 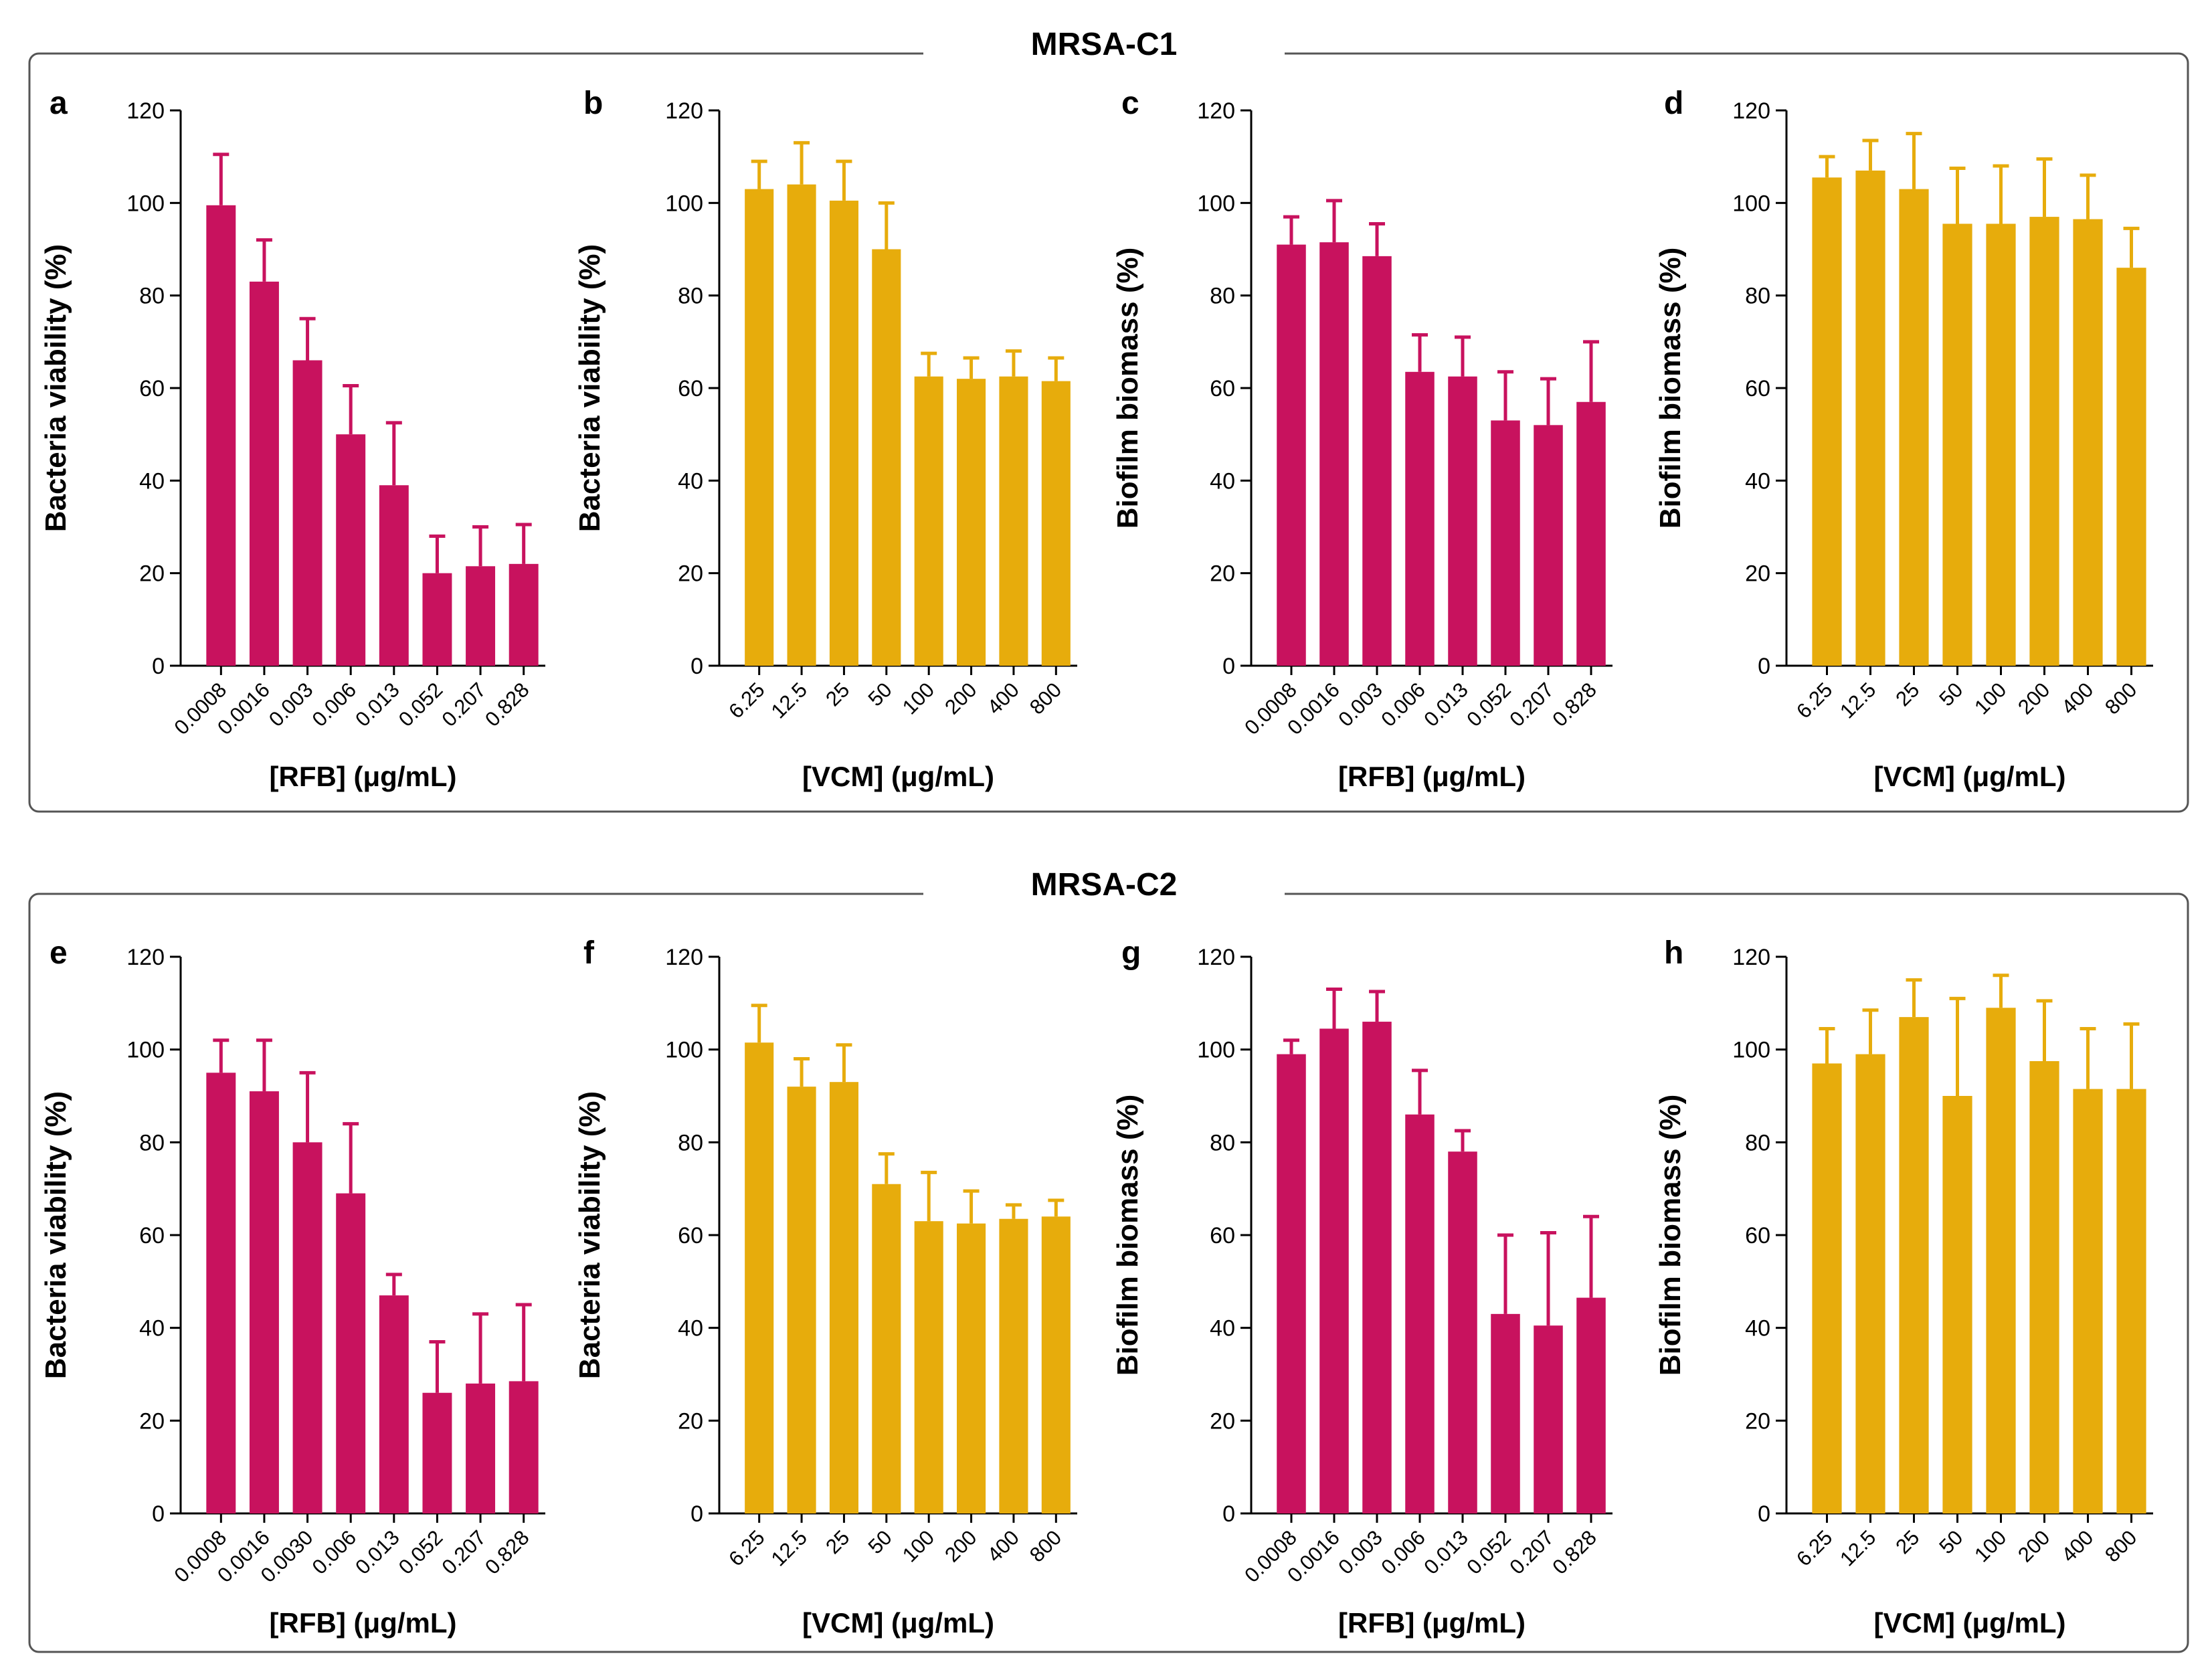 What do you see at coordinates (961, 1545) in the screenshot?
I see `category-label: 200` at bounding box center [961, 1545].